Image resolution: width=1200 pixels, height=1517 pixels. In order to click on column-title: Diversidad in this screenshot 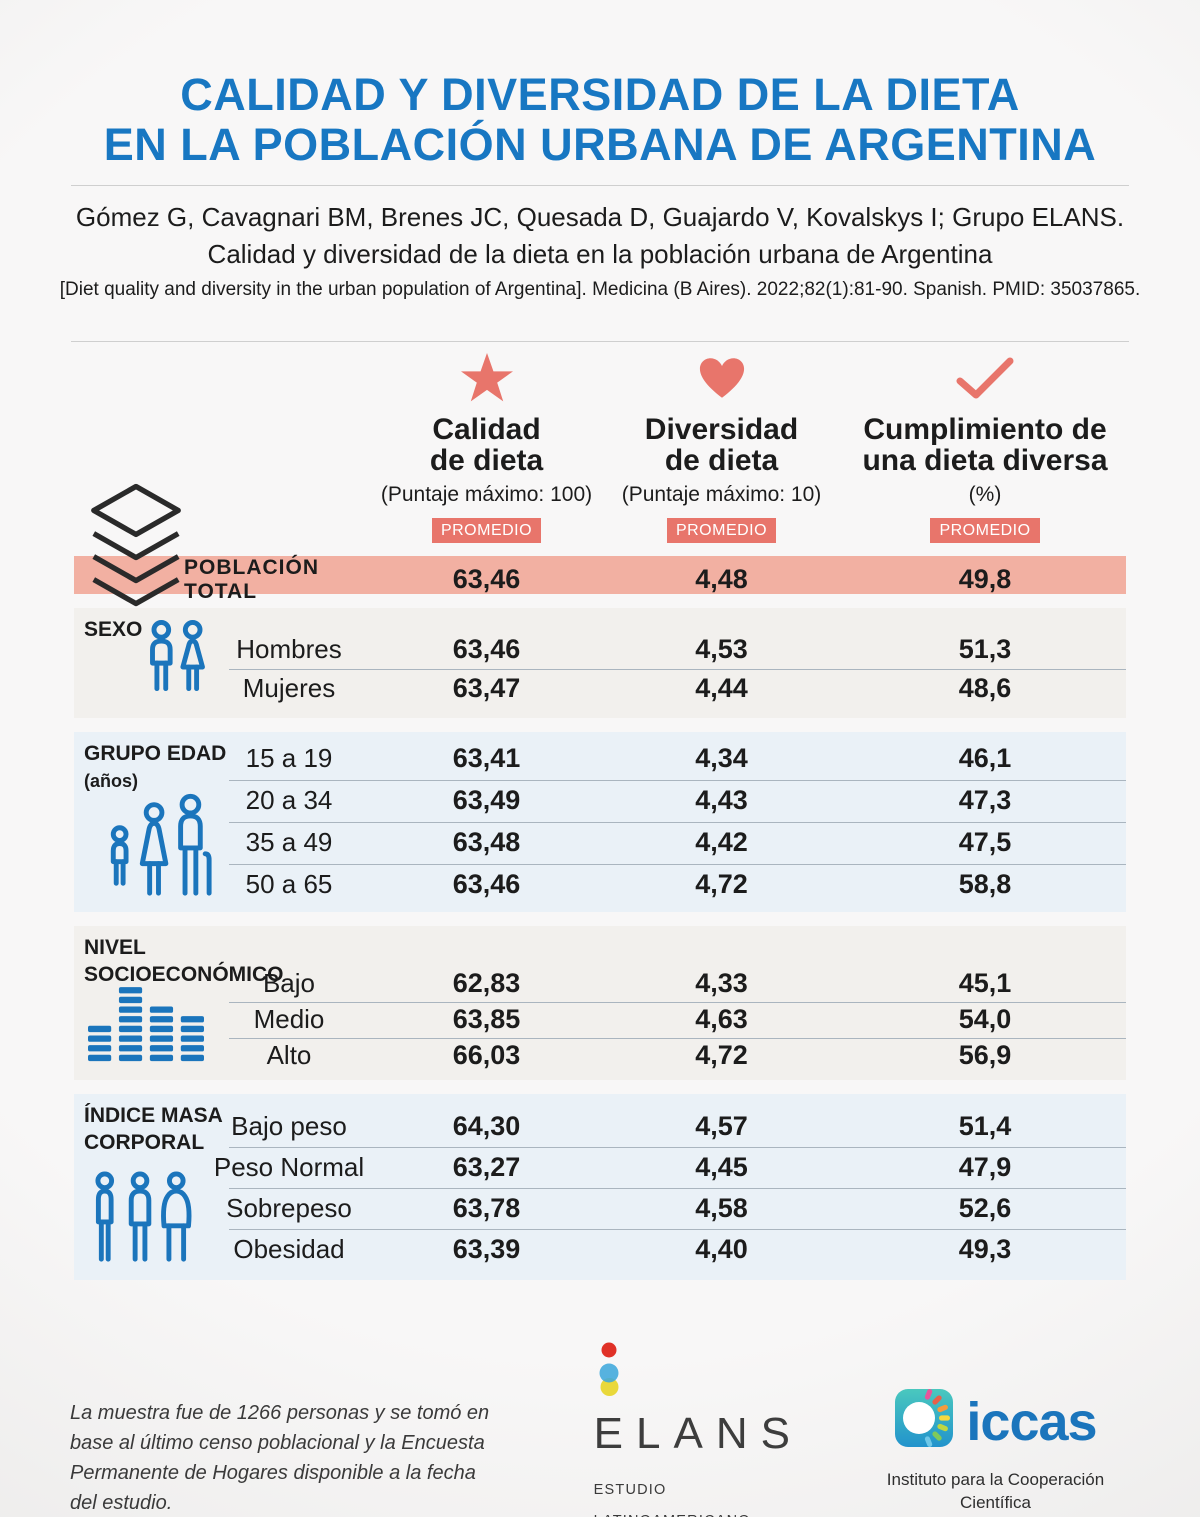, I will do `click(721, 429)`.